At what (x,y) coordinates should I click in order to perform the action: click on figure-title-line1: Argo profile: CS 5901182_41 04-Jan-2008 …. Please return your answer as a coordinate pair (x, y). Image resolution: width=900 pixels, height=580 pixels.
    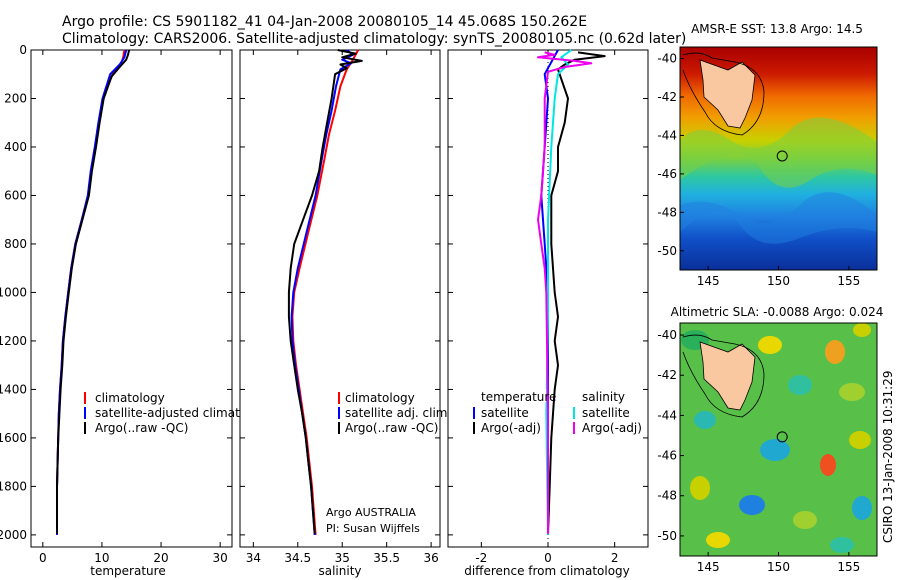
    Looking at the image, I should click on (324, 22).